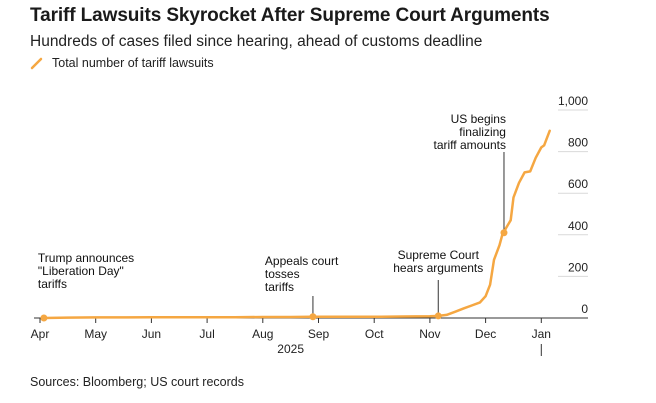  Describe the element at coordinates (133, 63) in the screenshot. I see `legend-label: Total number of tariff lawsuits` at that location.